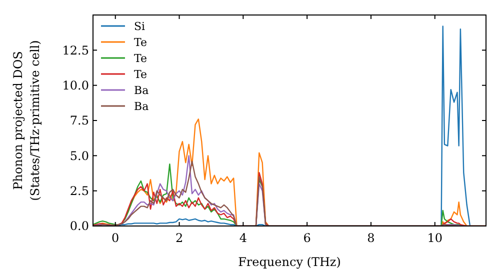  I want to click on x-tick-label: 10, so click(435, 238).